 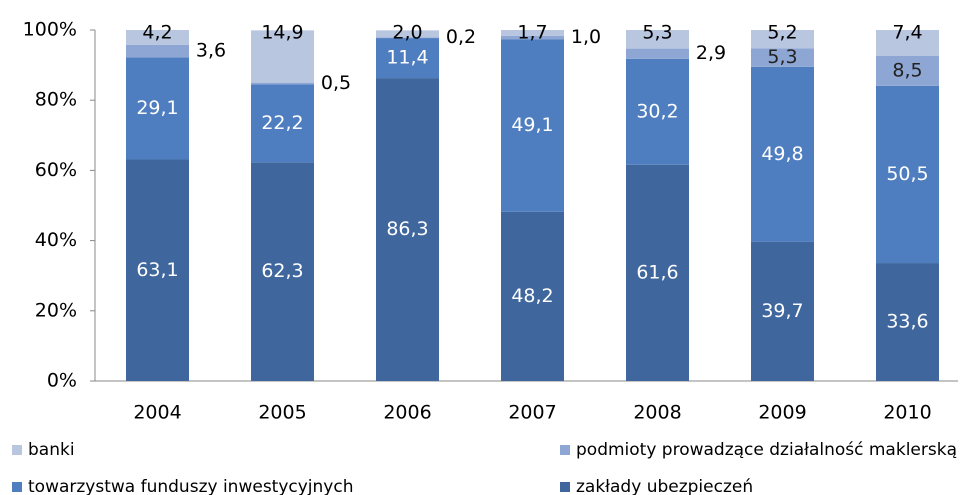 I want to click on data-label: 86,3, so click(x=407, y=229).